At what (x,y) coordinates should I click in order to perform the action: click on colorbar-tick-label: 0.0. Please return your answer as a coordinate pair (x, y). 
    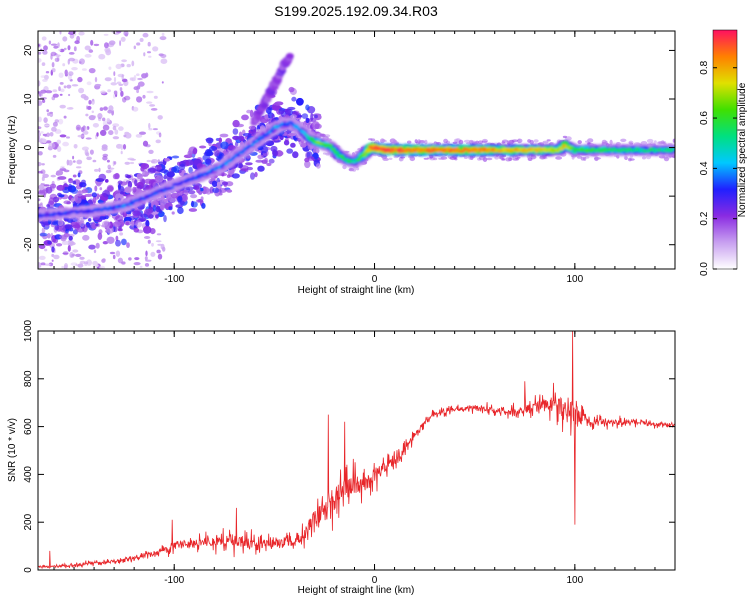
    Looking at the image, I should click on (704, 269).